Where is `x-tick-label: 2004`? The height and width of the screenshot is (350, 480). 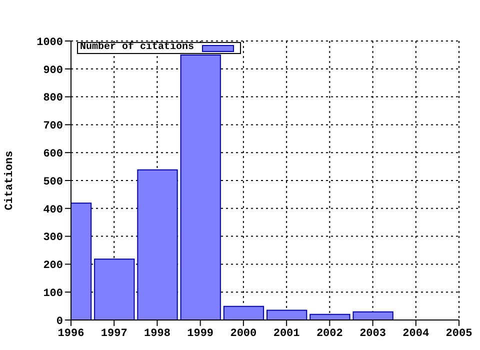
x-tick-label: 2004 is located at coordinates (416, 334).